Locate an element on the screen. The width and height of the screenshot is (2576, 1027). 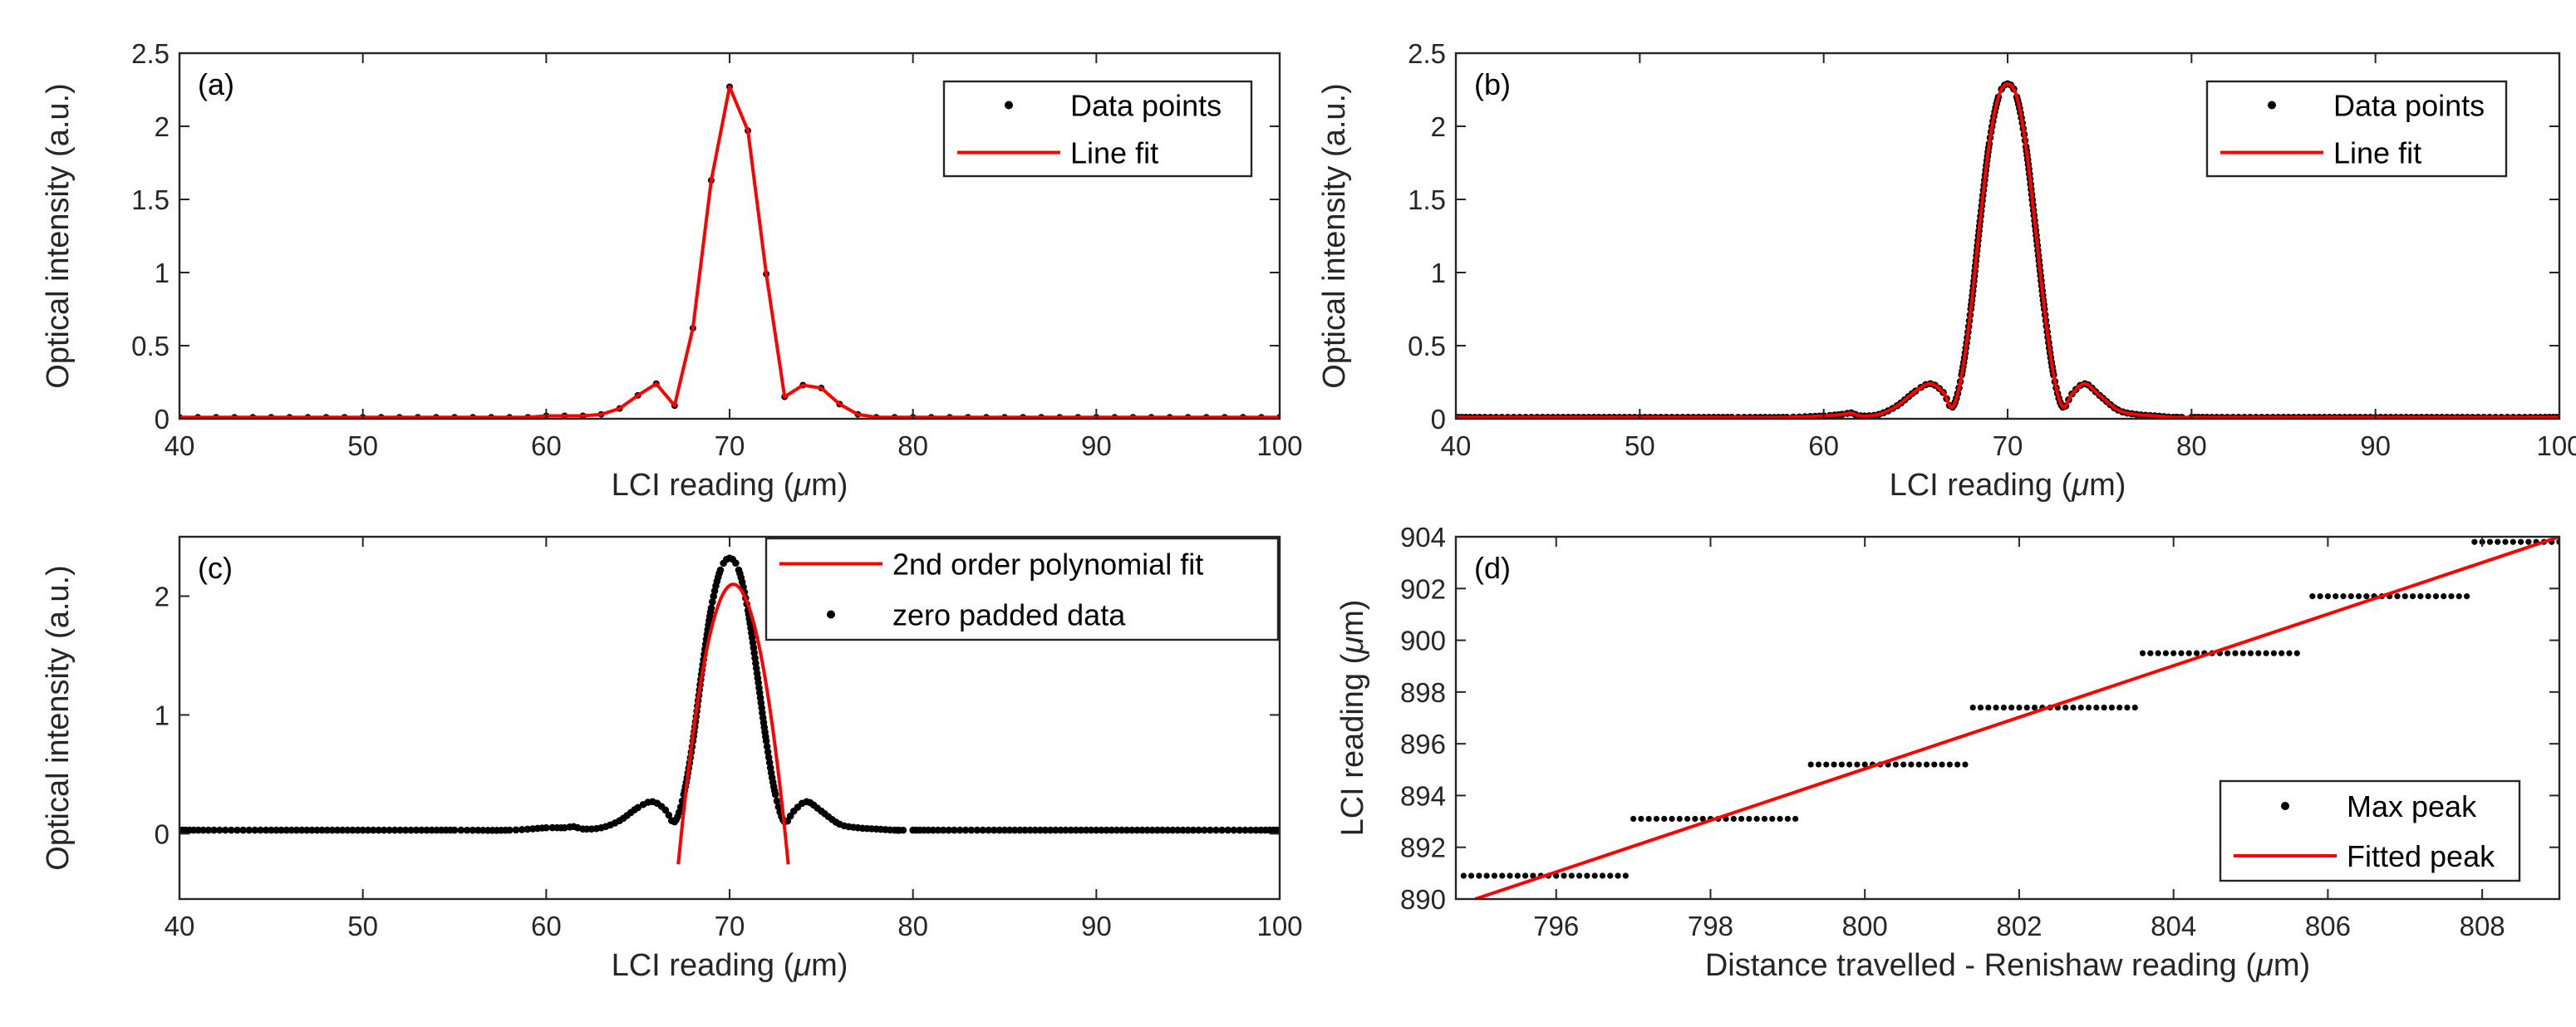
plot-content is located at coordinates (729, 709).